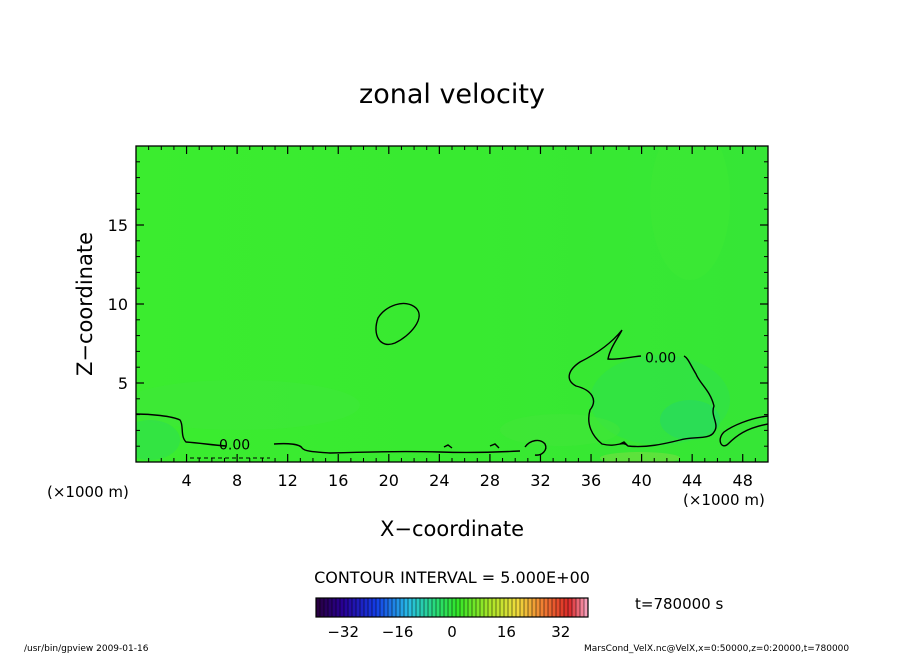  I want to click on chart-title: zonal velocity, so click(452, 94).